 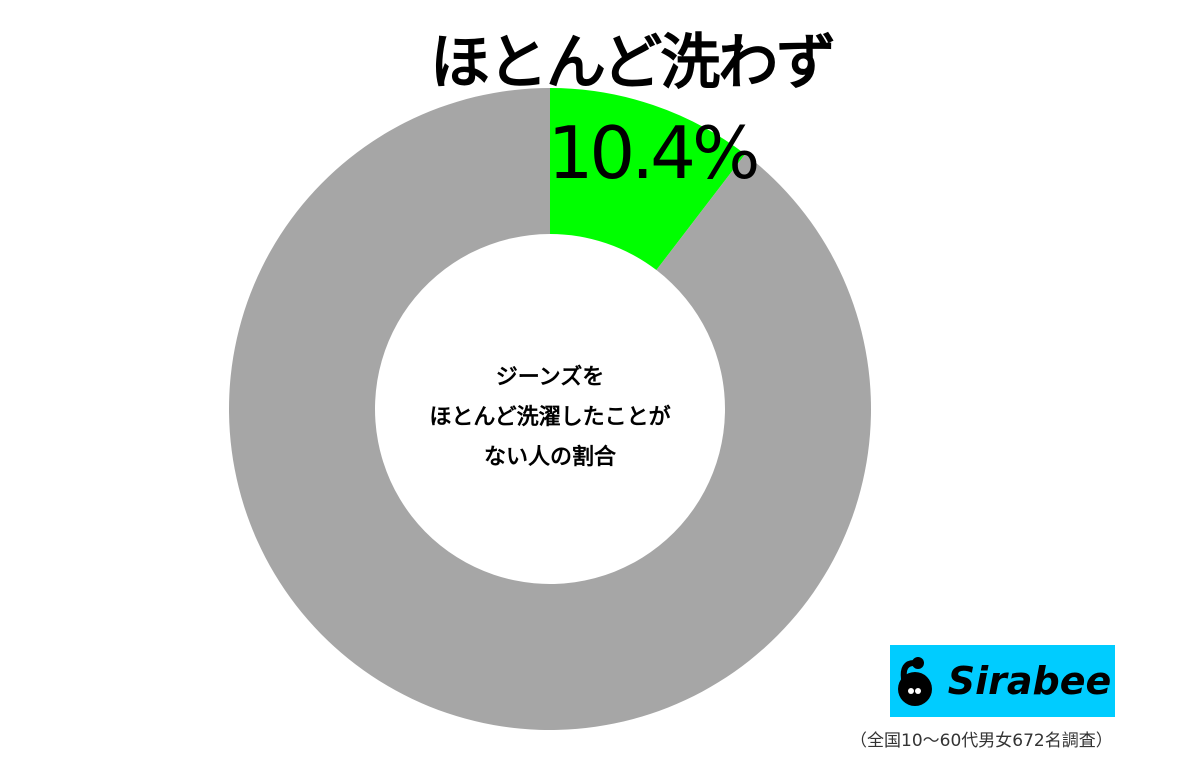 What do you see at coordinates (652, 153) in the screenshot?
I see `data-label: 10.4%` at bounding box center [652, 153].